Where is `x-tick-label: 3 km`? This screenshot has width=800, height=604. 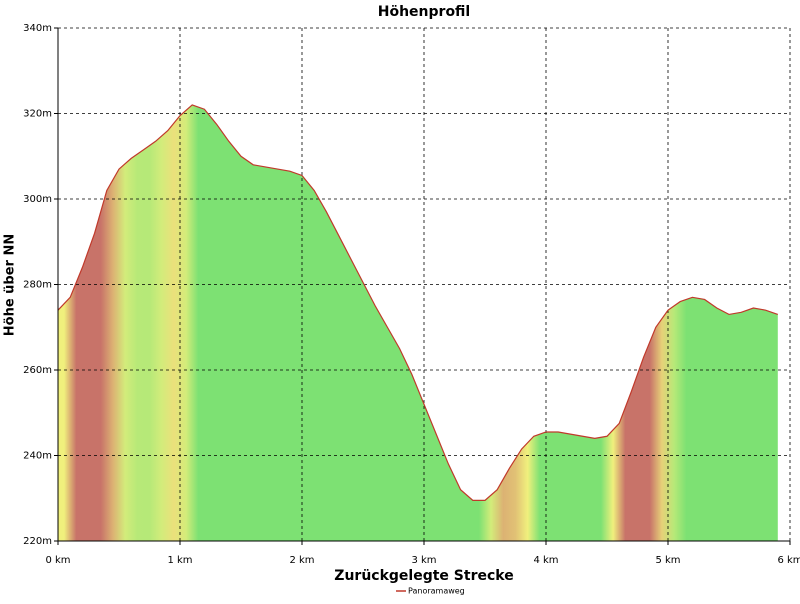
x-tick-label: 3 km is located at coordinates (423, 560).